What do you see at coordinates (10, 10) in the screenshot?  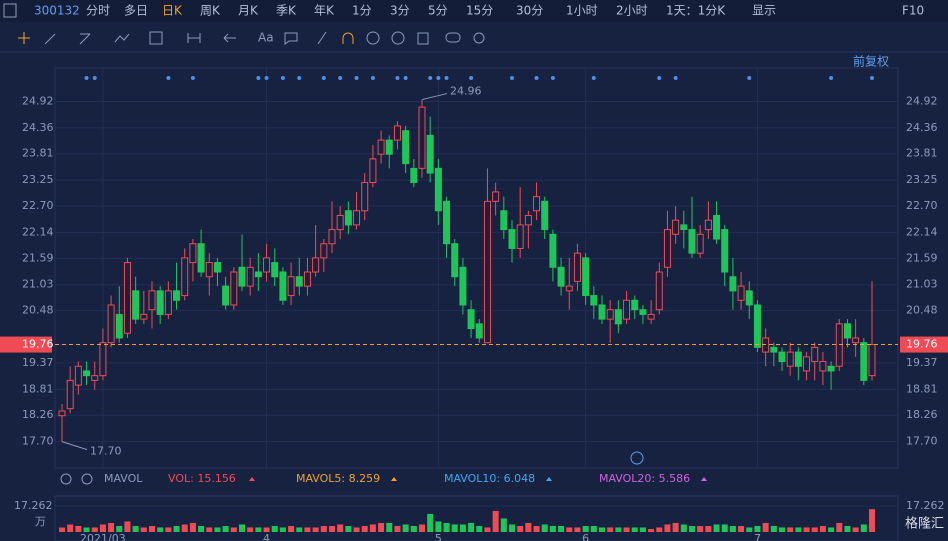 I see `checkbox` at bounding box center [10, 10].